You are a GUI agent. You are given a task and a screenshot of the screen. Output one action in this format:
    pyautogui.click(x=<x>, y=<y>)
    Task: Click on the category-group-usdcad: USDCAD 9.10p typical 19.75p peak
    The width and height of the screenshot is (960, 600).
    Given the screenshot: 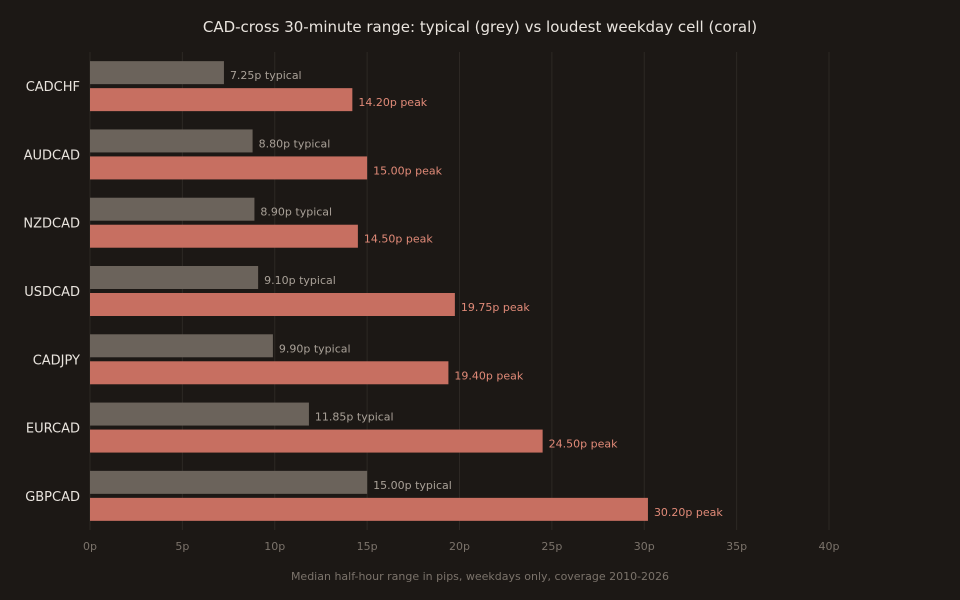 What is the action you would take?
    pyautogui.click(x=277, y=291)
    